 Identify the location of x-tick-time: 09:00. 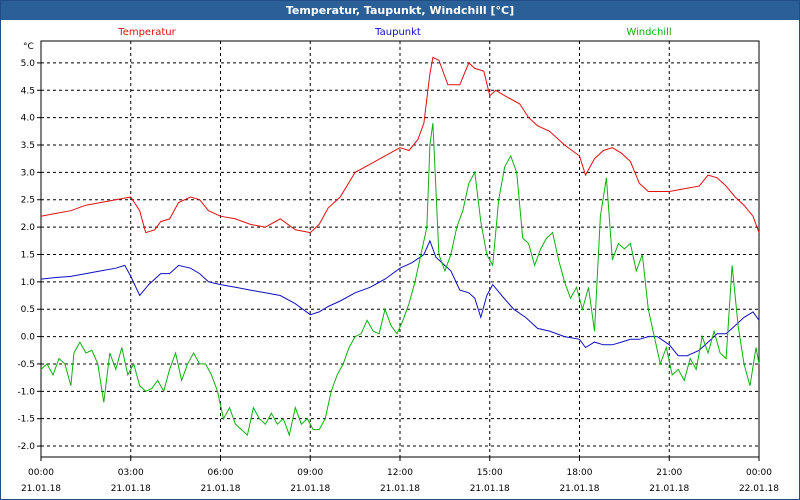
(310, 473).